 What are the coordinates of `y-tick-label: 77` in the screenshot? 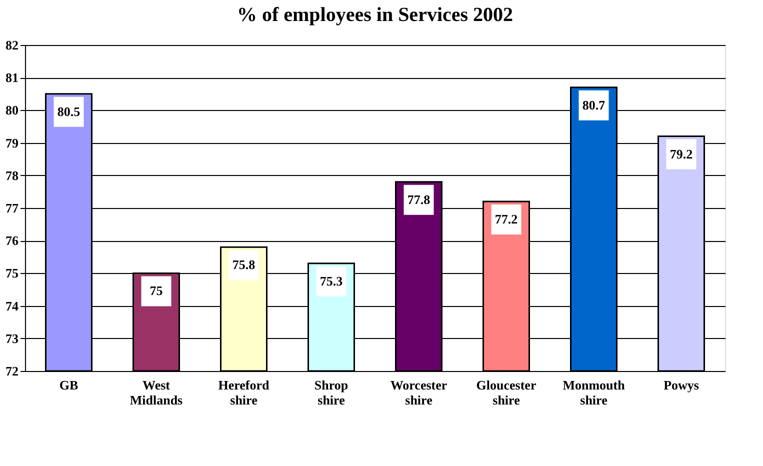 It's located at (12, 208).